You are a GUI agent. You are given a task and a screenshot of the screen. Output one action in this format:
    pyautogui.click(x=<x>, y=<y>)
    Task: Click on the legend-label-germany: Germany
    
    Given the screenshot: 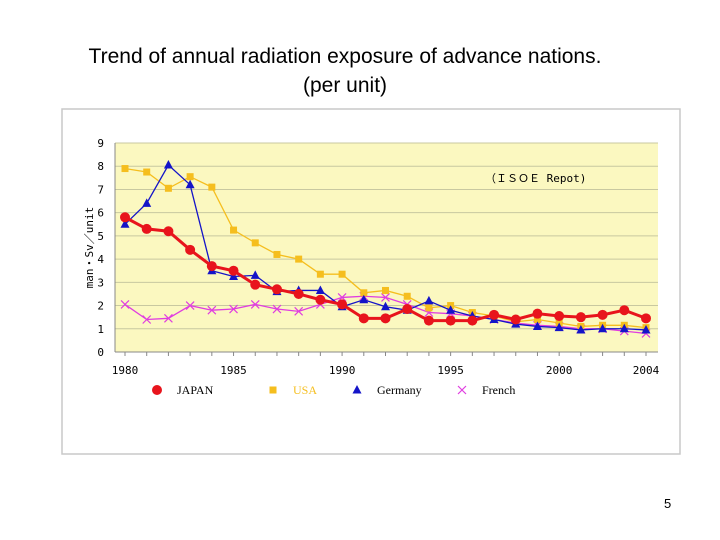 What is the action you would take?
    pyautogui.click(x=399, y=390)
    